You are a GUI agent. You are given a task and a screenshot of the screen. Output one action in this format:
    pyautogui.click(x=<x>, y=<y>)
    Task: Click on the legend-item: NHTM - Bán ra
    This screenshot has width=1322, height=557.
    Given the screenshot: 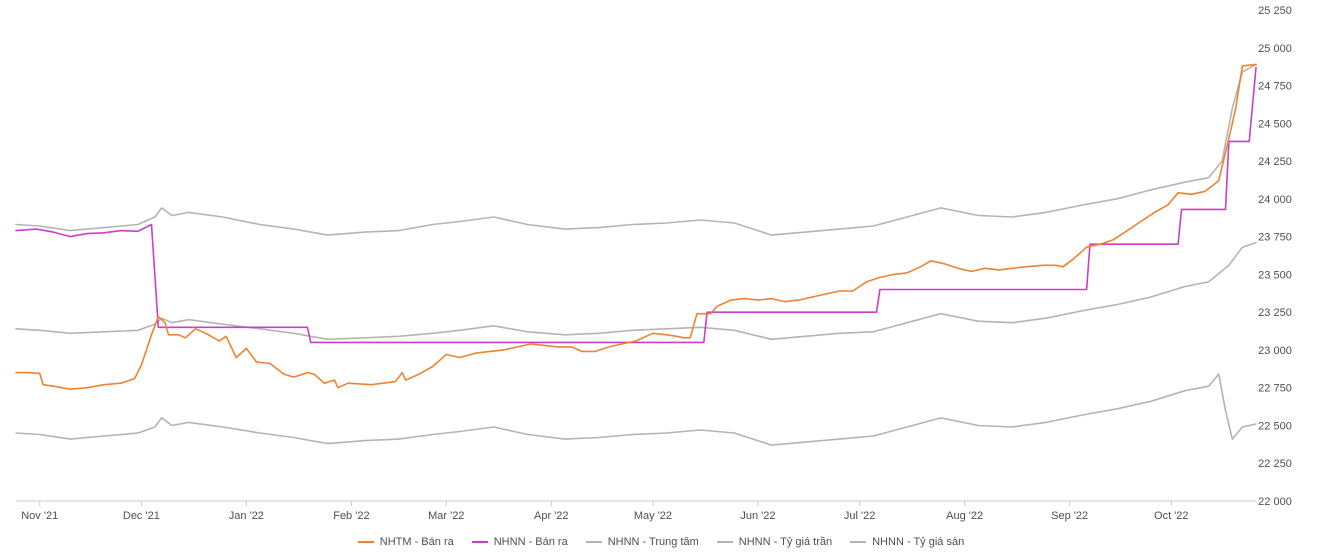 What is the action you would take?
    pyautogui.click(x=405, y=542)
    